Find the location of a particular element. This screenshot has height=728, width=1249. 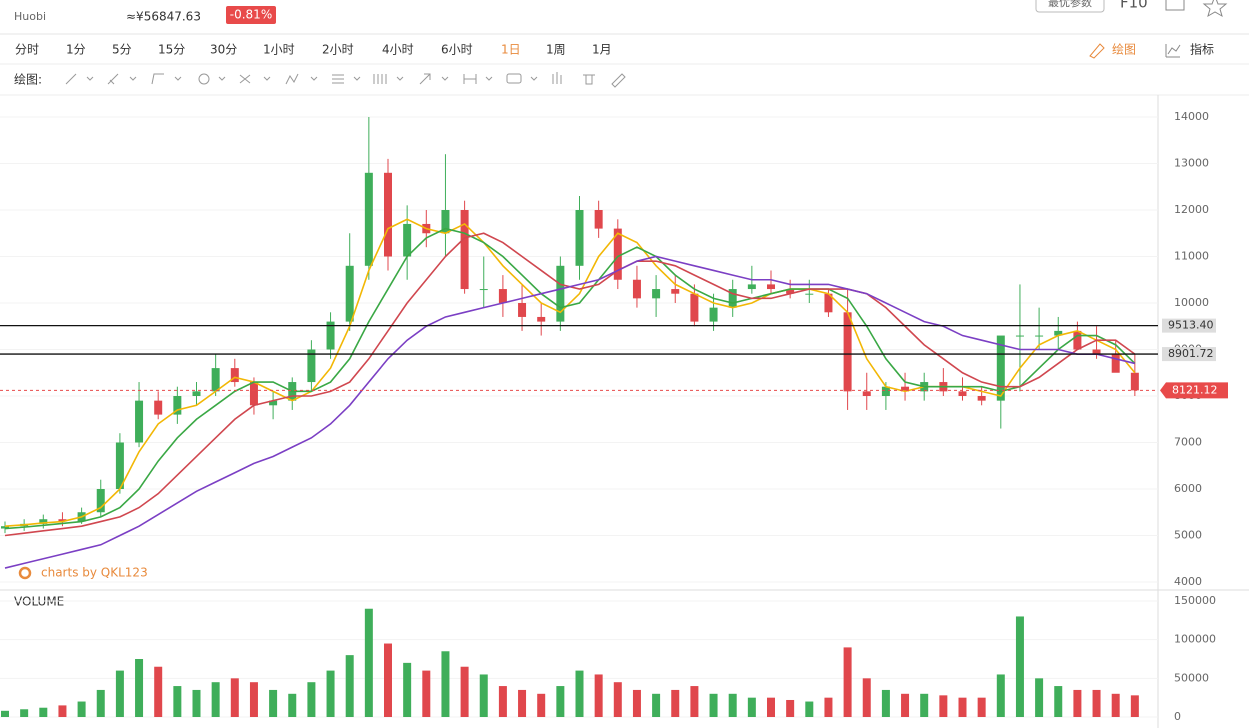

star-icon is located at coordinates (1215, 9).